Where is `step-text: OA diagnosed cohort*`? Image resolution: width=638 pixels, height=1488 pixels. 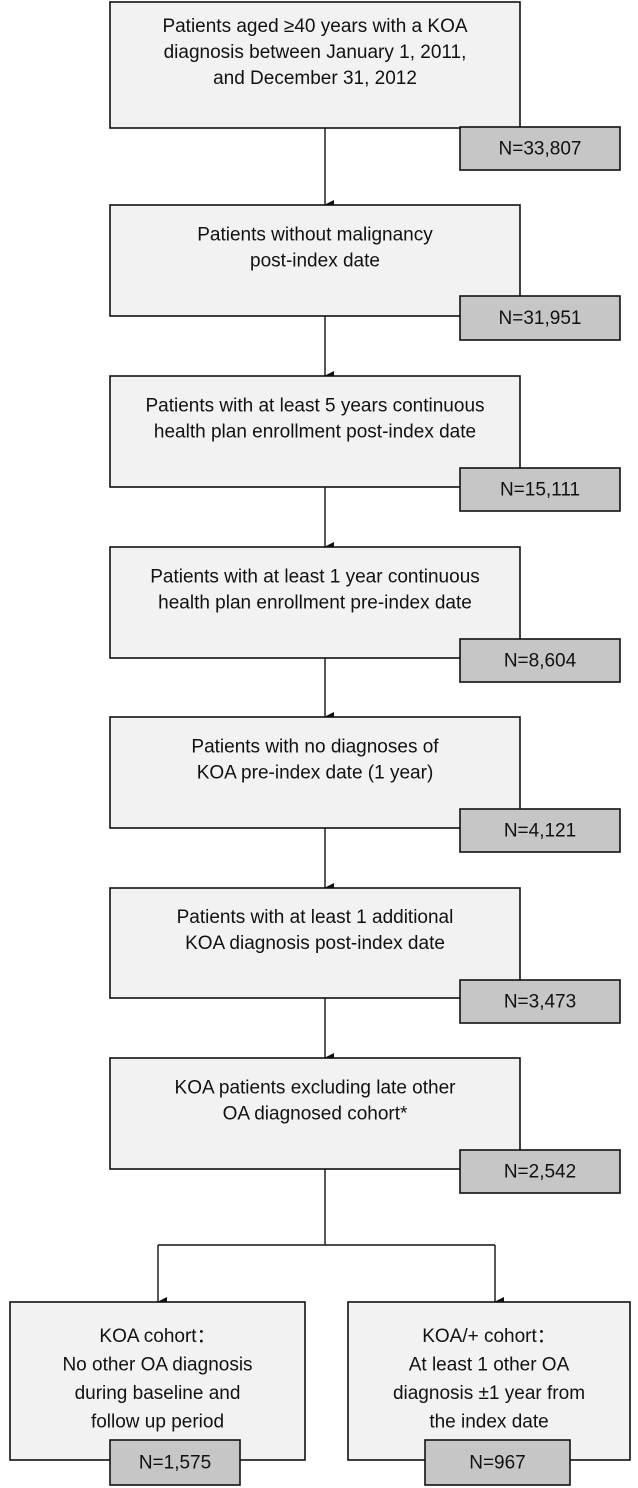 step-text: OA diagnosed cohort* is located at coordinates (315, 1114).